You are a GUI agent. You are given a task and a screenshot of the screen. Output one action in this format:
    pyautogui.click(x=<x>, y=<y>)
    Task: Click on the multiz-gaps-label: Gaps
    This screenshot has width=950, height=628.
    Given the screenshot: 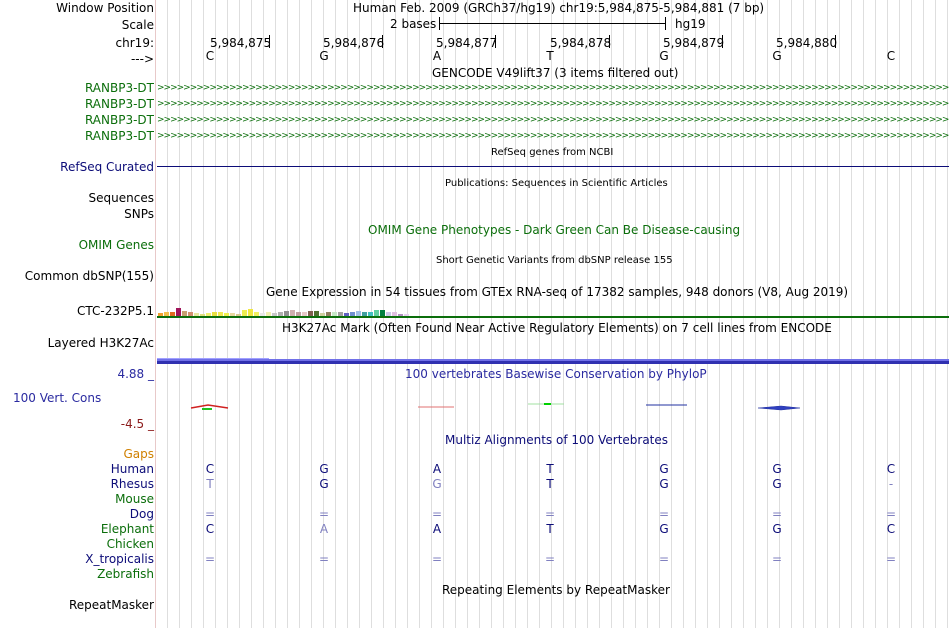 What is the action you would take?
    pyautogui.click(x=138, y=454)
    